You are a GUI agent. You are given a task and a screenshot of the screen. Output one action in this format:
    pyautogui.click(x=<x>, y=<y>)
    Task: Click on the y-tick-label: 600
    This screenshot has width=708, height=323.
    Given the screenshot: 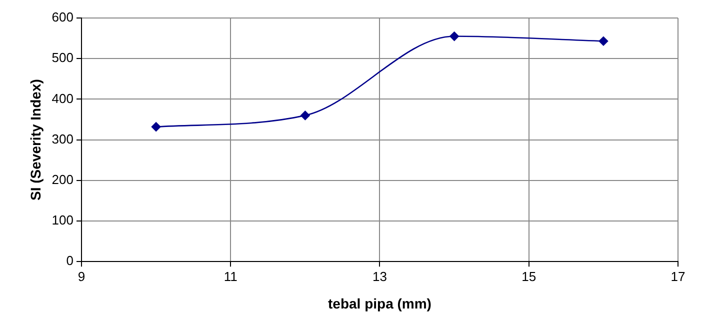 What is the action you would take?
    pyautogui.click(x=63, y=17)
    